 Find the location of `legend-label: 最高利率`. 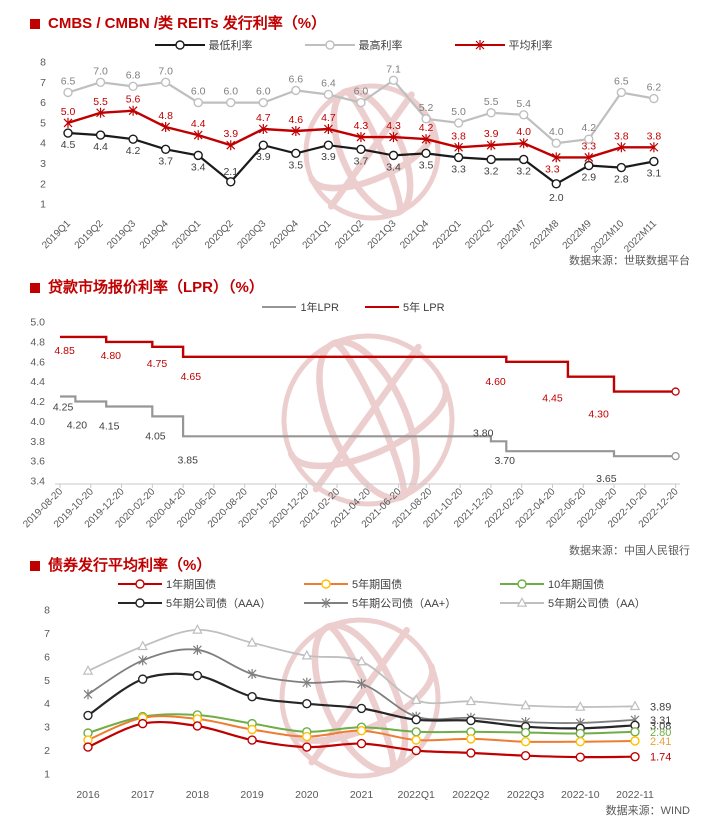

legend-label: 最高利率 is located at coordinates (380, 46).